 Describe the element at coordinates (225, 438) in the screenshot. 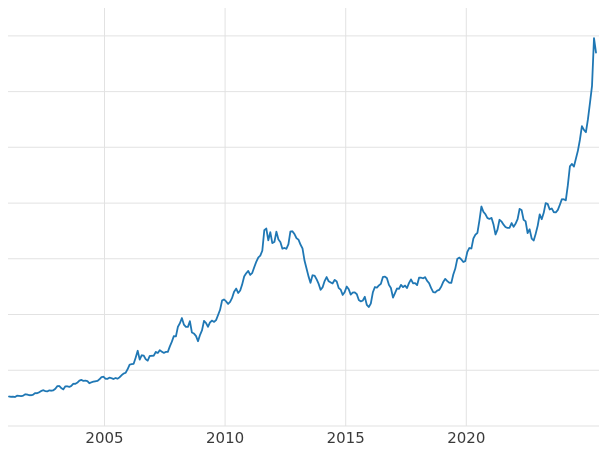

I see `x-tick-label: 2010` at that location.